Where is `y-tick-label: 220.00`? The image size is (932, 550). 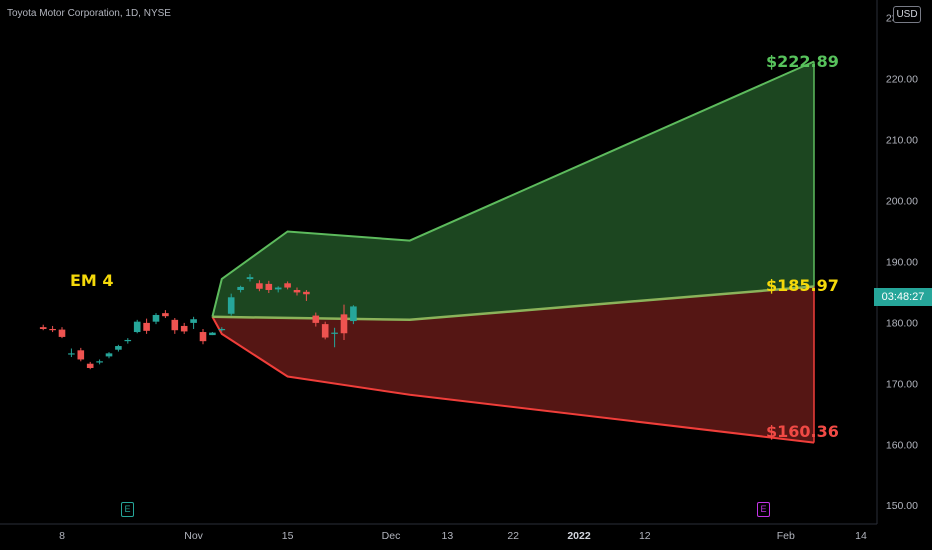 y-tick-label: 220.00 is located at coordinates (902, 80).